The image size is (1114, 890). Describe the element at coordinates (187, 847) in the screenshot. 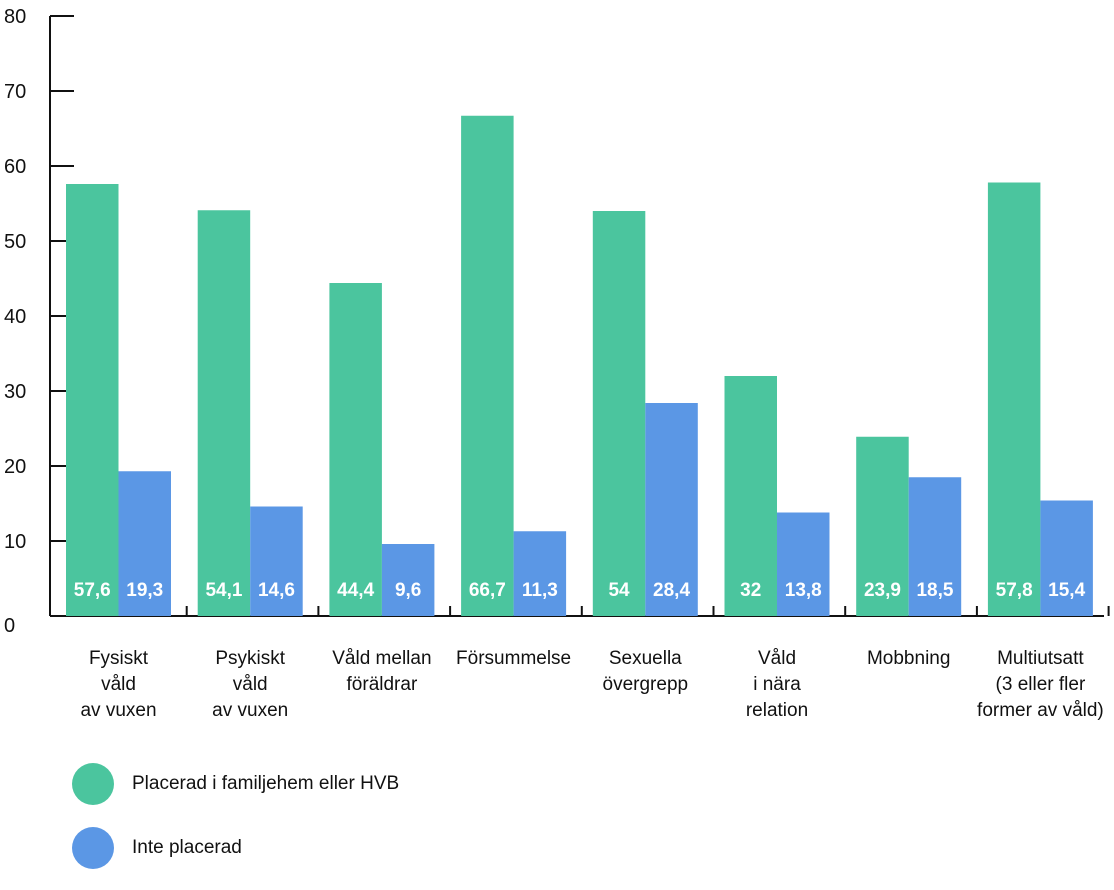

I see `legend-label-inte-placerad: Inte placerad` at that location.